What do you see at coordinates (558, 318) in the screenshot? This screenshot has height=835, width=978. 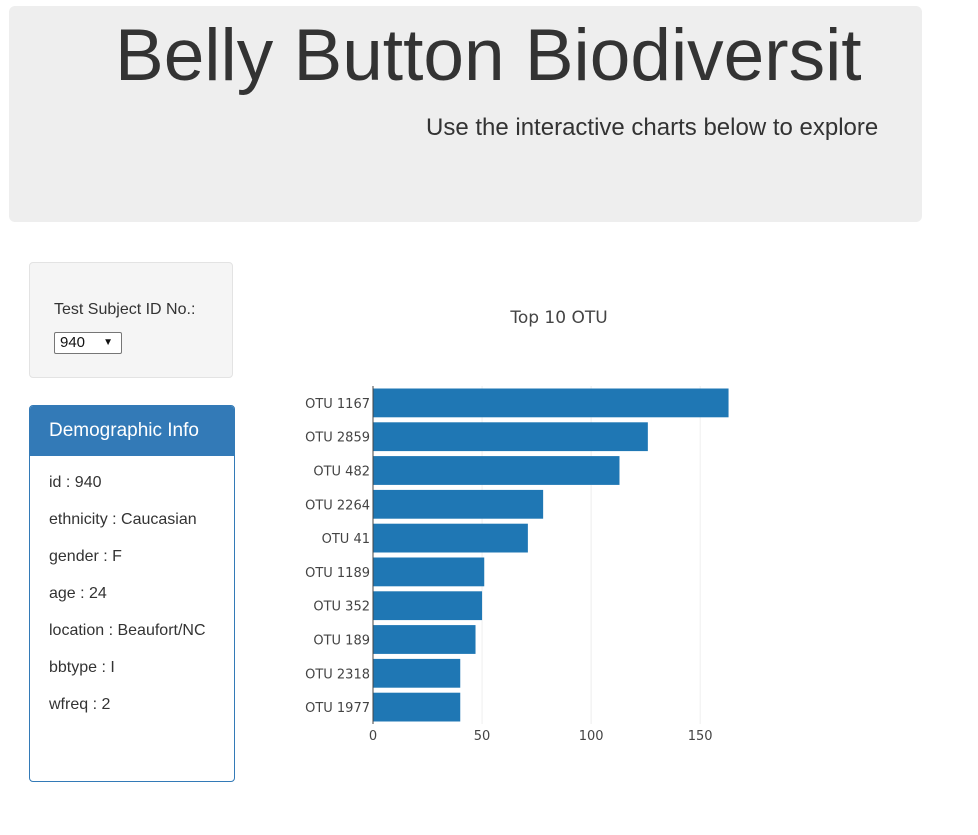 I see `chart-title: Top 10 OTU` at bounding box center [558, 318].